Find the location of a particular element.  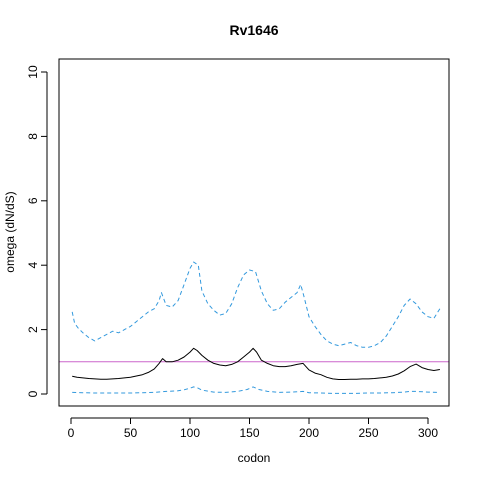

series-line-upper-bound is located at coordinates (256, 304).